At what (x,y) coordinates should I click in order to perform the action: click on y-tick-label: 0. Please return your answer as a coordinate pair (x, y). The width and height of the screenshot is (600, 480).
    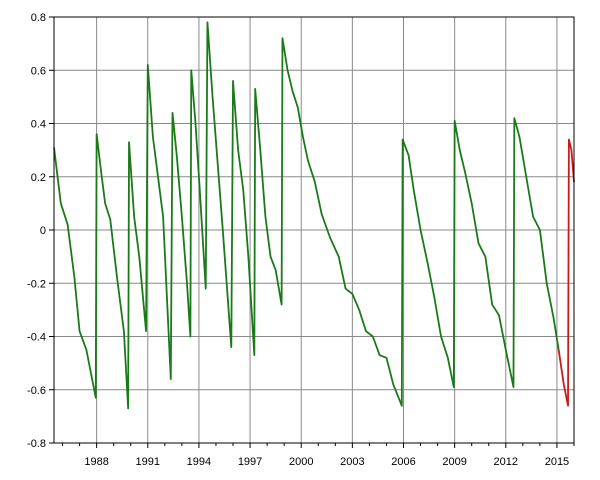
    Looking at the image, I should click on (43, 231).